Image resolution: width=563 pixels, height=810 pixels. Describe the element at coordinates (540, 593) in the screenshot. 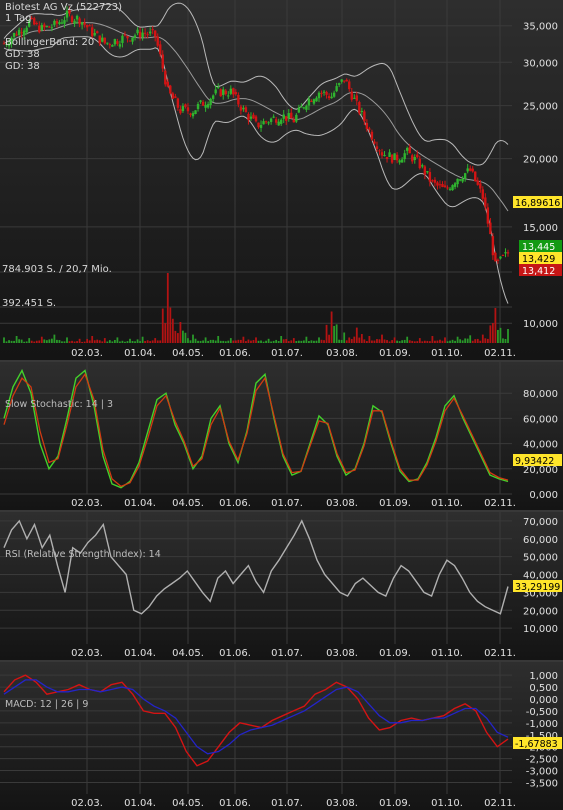

I see `indicator-y-tick: 30,000` at that location.